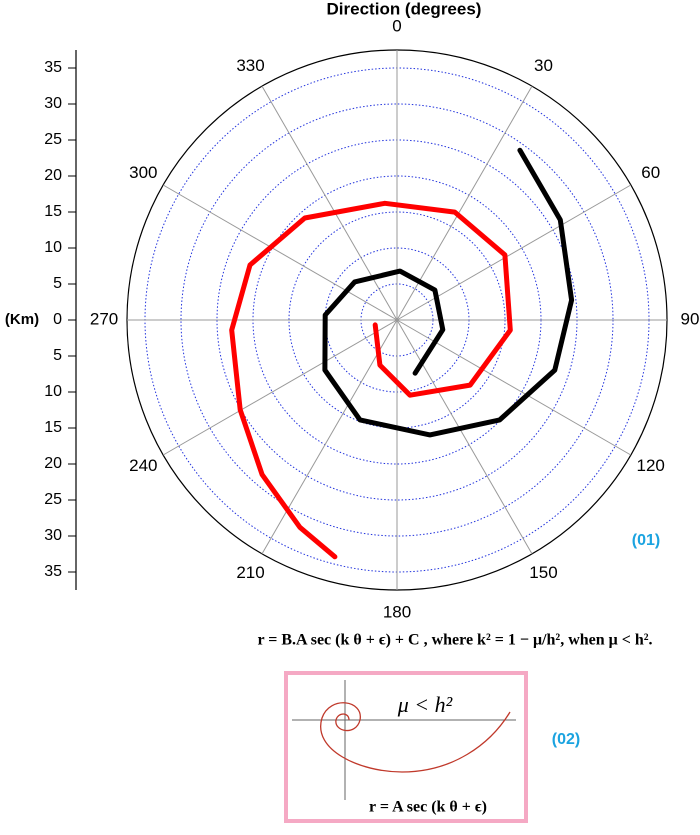  Describe the element at coordinates (689, 318) in the screenshot. I see `theta-tick-label: 90` at that location.